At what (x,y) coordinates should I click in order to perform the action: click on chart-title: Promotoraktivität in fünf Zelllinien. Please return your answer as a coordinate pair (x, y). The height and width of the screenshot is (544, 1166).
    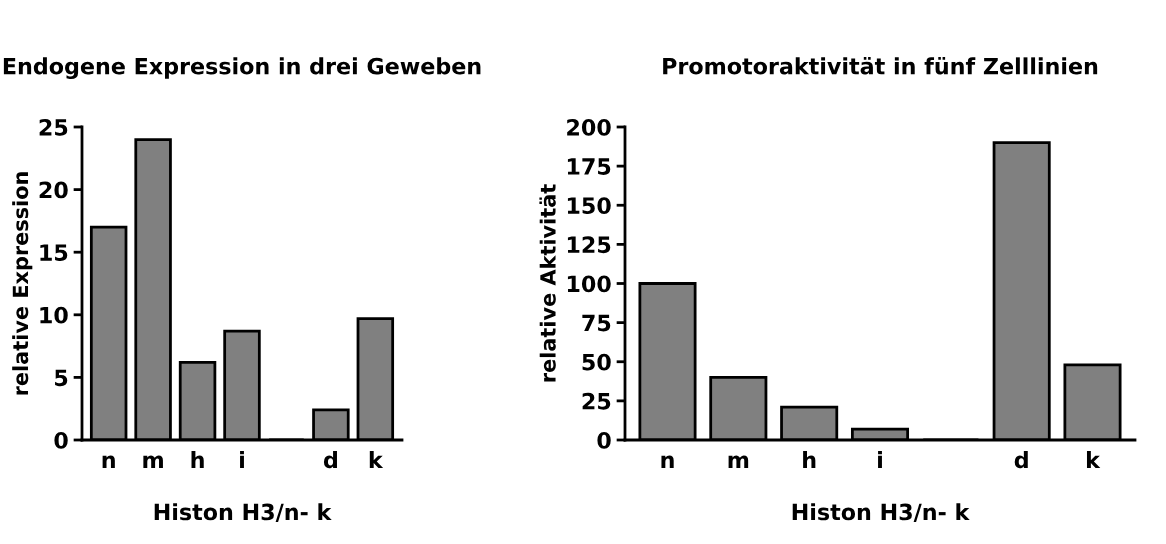
    Looking at the image, I should click on (880, 66).